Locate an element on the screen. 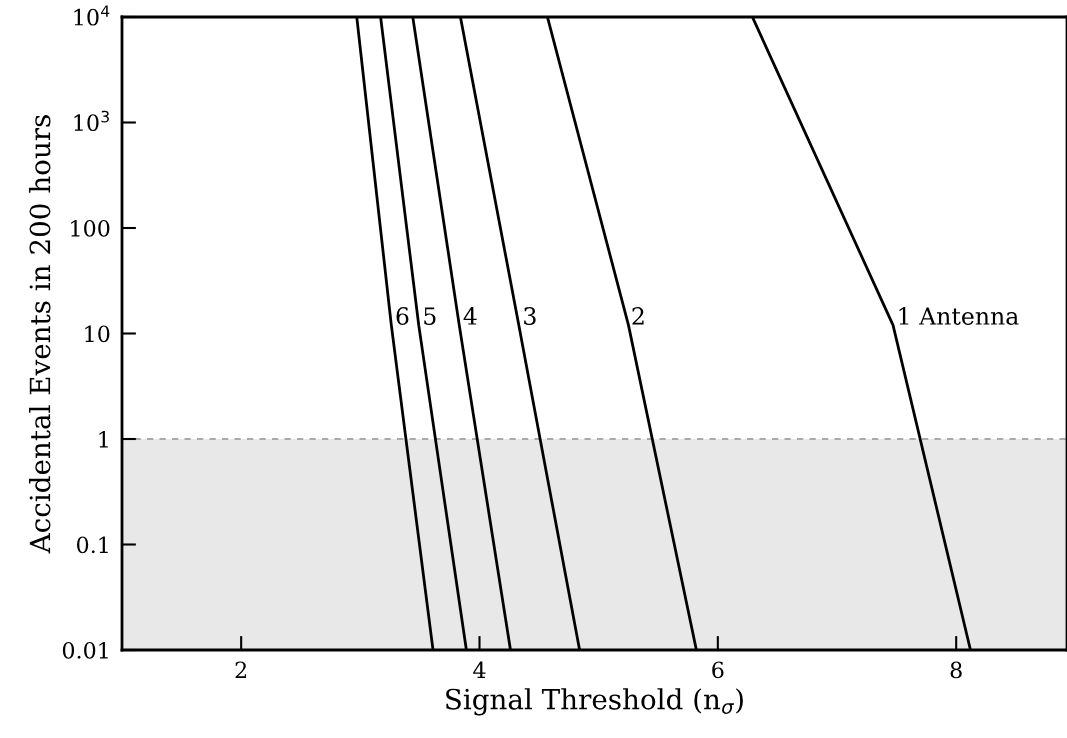  y-tick-label: 0.1 is located at coordinates (92, 545).